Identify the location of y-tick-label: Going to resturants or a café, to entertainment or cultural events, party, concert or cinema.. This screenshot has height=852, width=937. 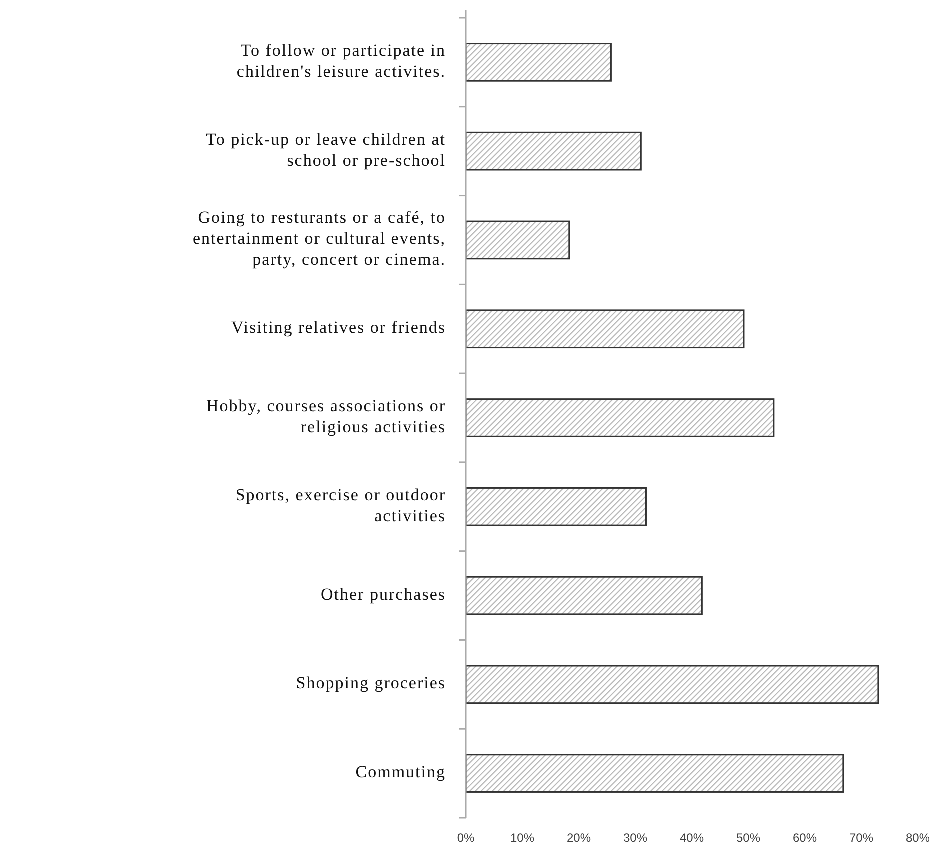
(319, 239).